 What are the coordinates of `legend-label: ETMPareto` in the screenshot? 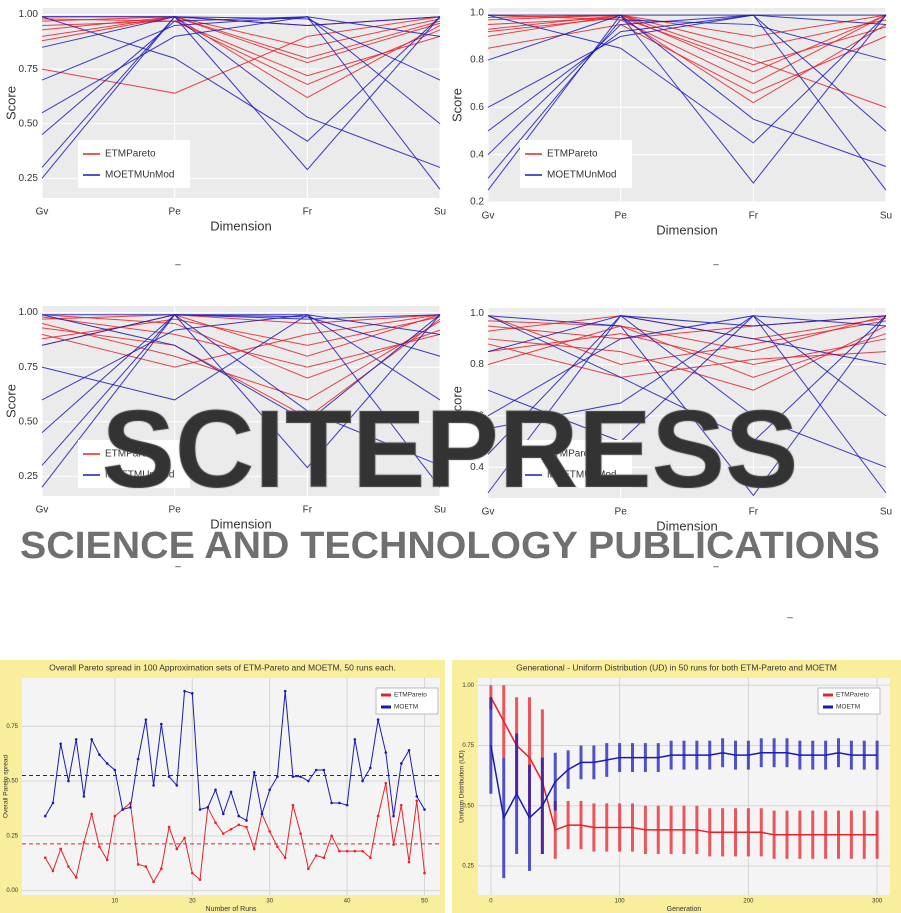 It's located at (852, 695).